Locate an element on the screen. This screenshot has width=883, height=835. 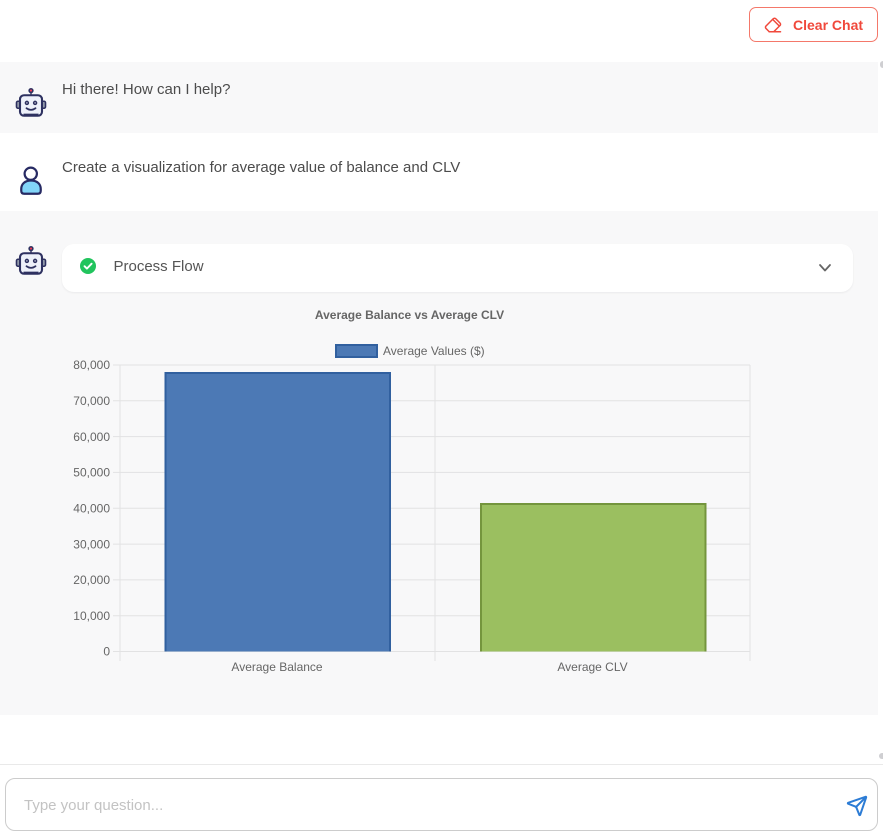
svg-text: 60,000 is located at coordinates (91, 437).